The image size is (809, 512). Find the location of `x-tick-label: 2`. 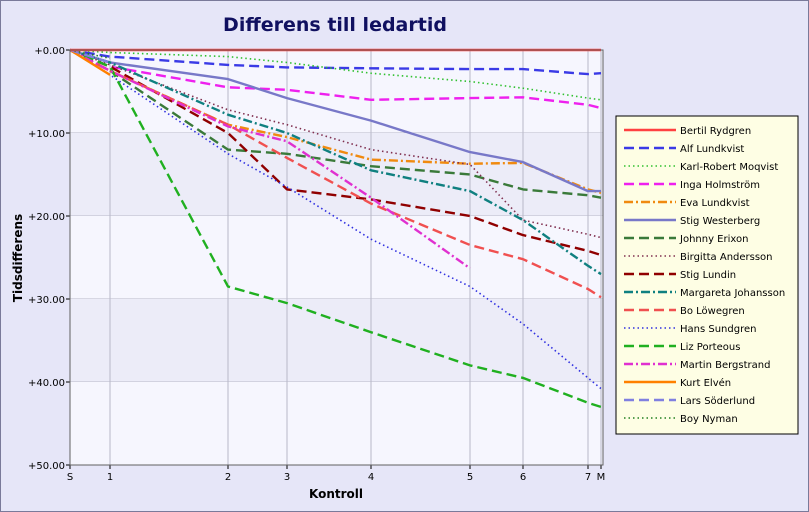

x-tick-label: 2 is located at coordinates (228, 477).